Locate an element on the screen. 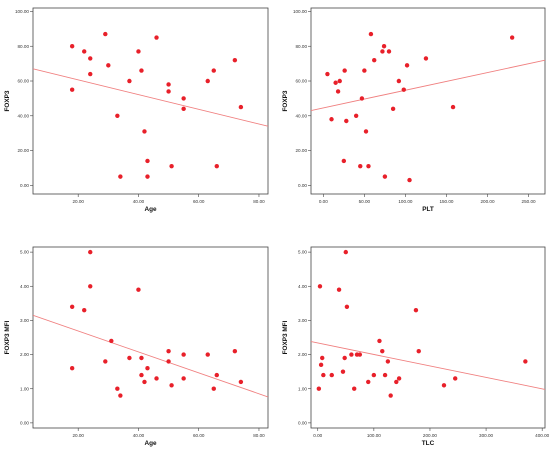  x-tick-label: 0.00 is located at coordinates (323, 201).